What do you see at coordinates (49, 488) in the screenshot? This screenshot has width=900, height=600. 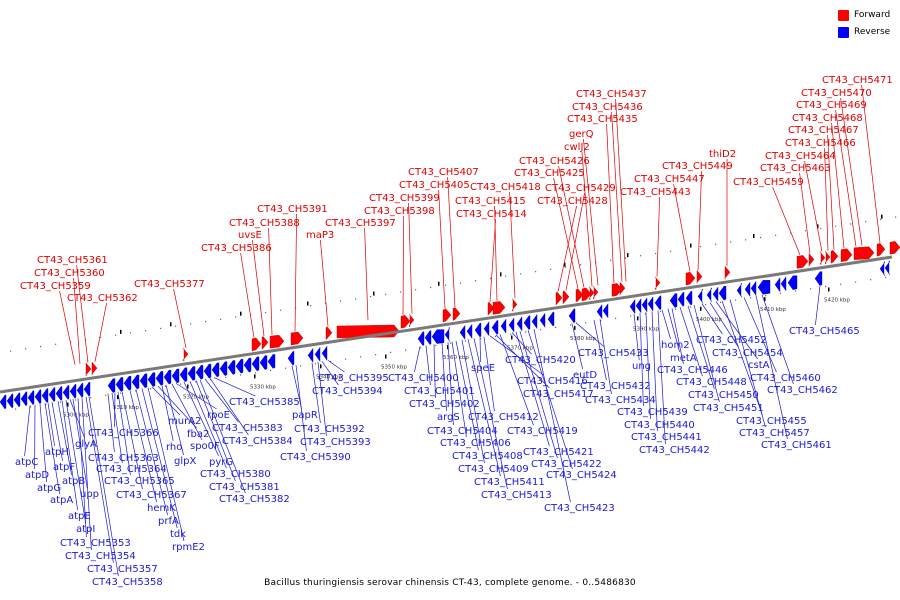 I see `reverse-gene-label: atpG` at bounding box center [49, 488].